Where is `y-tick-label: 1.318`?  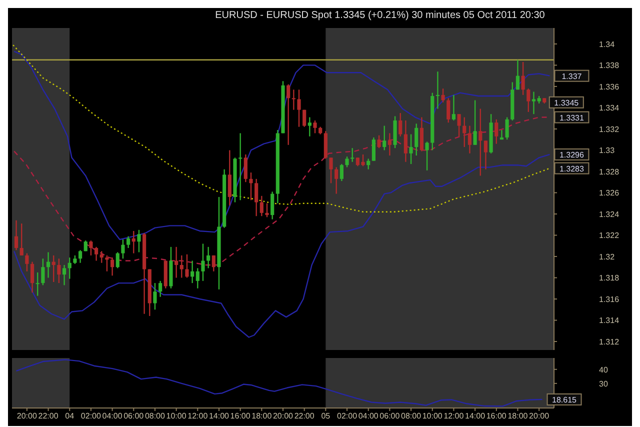 y-tick-label: 1.318 is located at coordinates (609, 278).